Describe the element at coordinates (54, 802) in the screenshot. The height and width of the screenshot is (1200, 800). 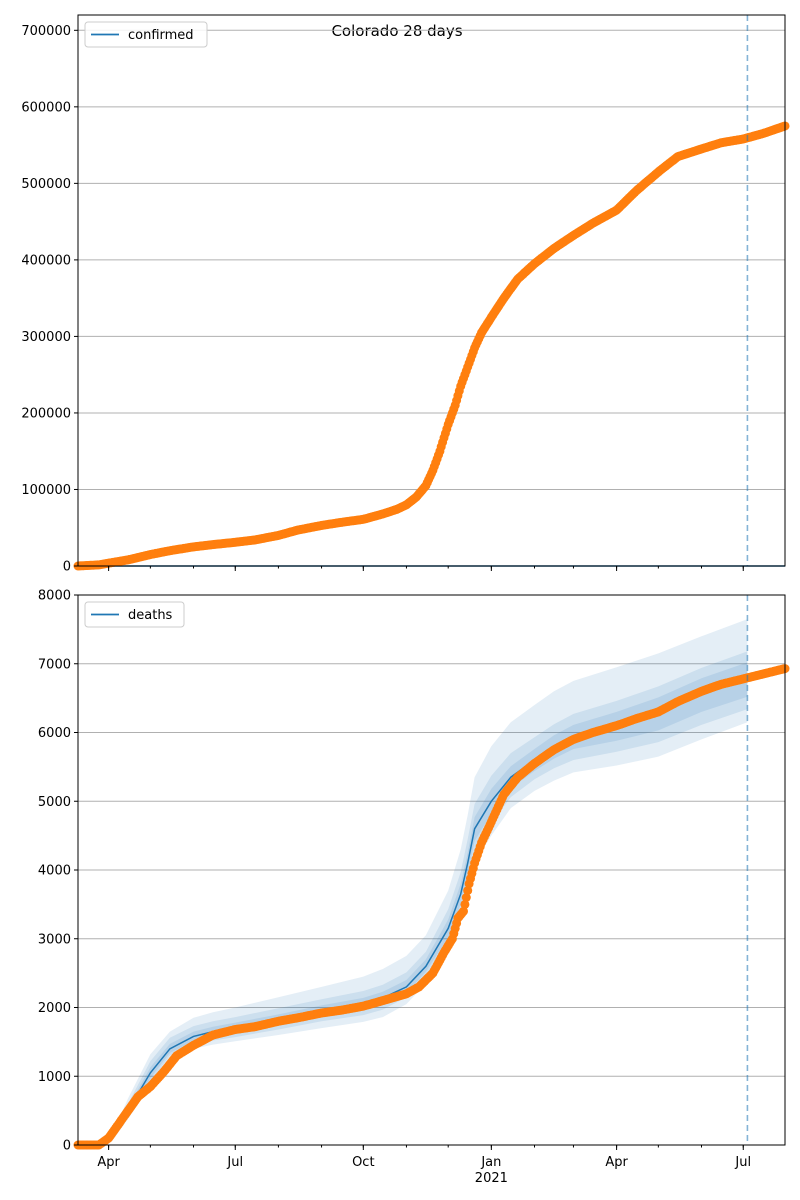
I see `y-tick-label: 5000` at that location.